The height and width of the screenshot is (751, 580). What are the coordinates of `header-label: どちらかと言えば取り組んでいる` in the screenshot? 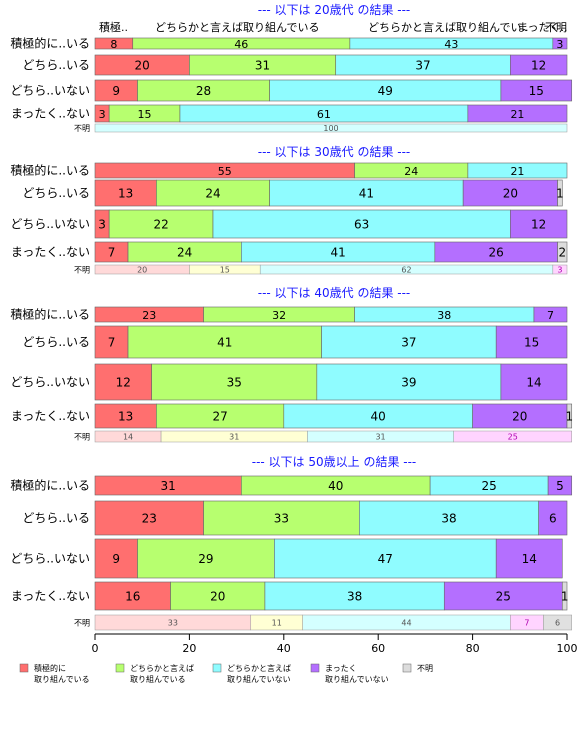 It's located at (237, 27).